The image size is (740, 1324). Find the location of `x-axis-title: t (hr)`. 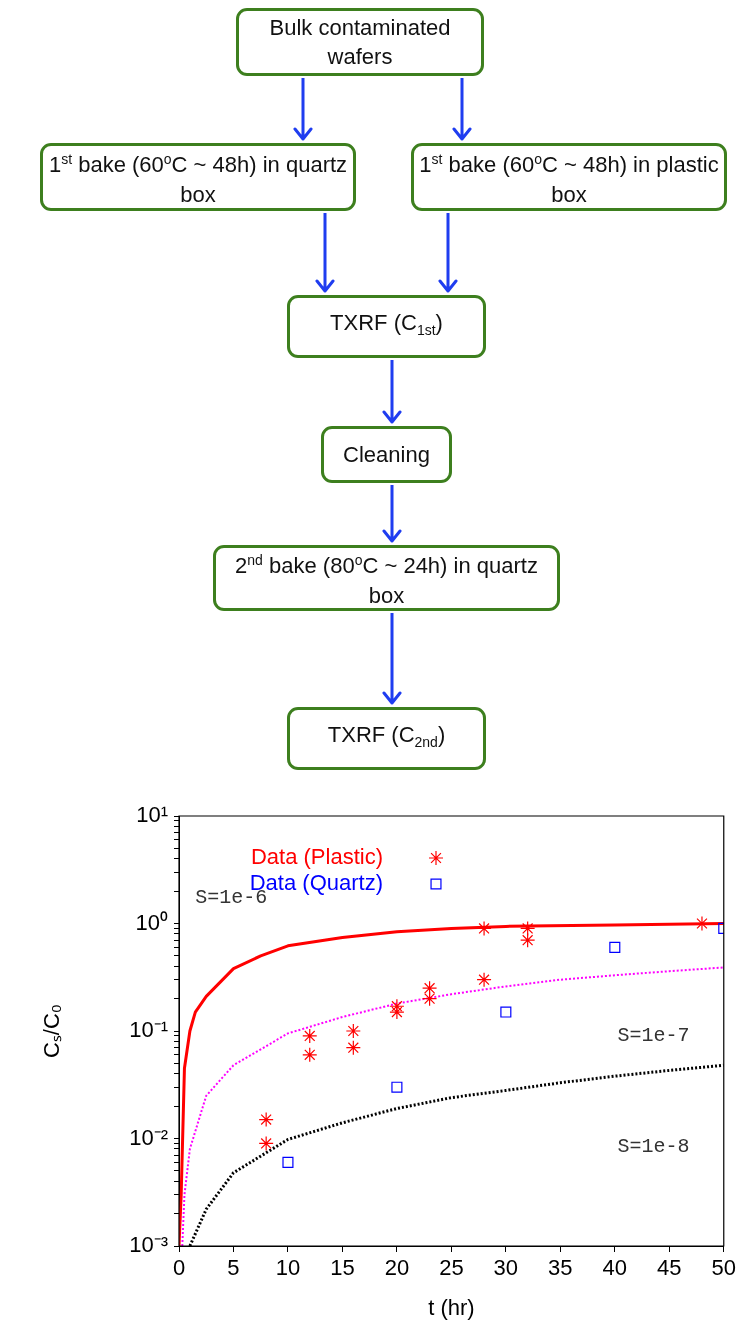

x-axis-title: t (hr) is located at coordinates (451, 1307).